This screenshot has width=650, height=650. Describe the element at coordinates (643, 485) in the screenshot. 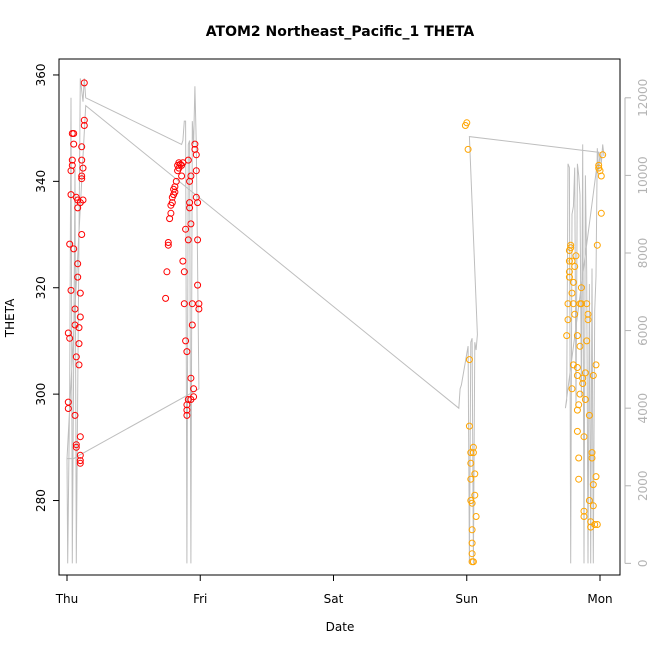

I see `y2-tick-label: 2000` at that location.